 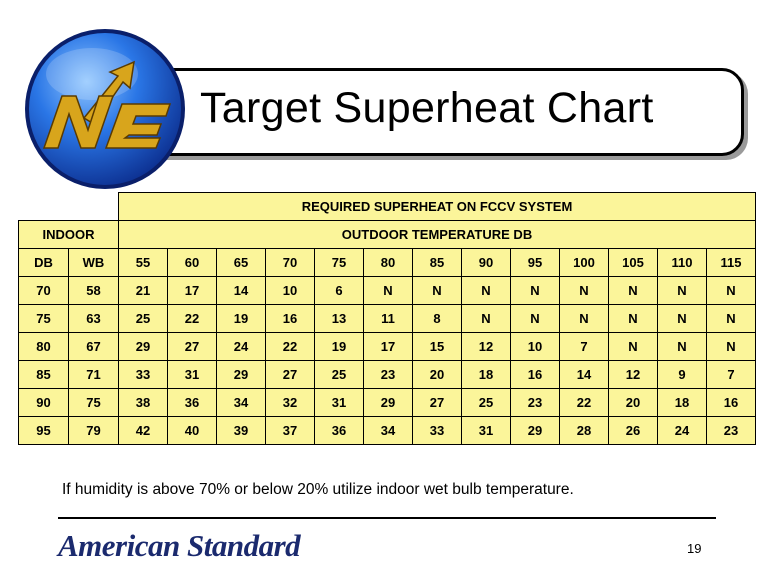 What do you see at coordinates (93, 430) in the screenshot?
I see `indoor-wb-cell: 79` at bounding box center [93, 430].